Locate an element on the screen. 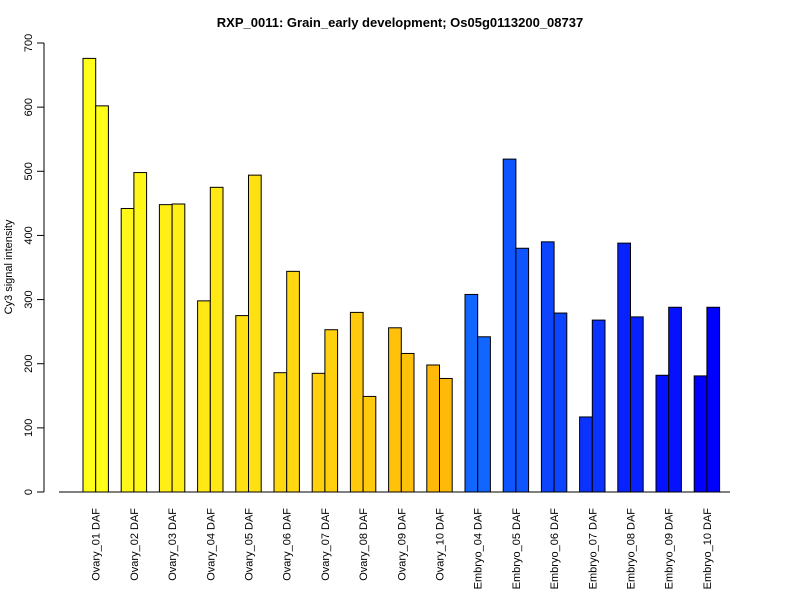 This screenshot has height=600, width=800. x-tick-label: Ovary_03 DAF is located at coordinates (173, 544).